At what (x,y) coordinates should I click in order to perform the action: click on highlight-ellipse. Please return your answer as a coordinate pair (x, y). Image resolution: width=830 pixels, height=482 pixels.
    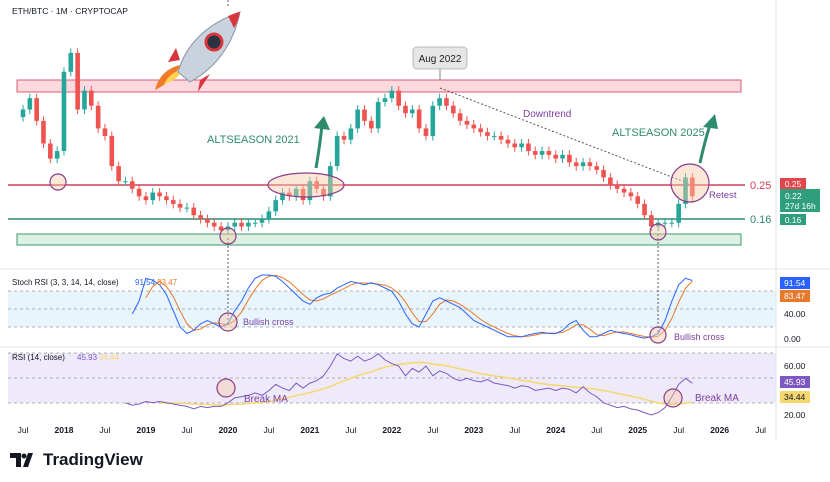
    Looking at the image, I should click on (306, 185).